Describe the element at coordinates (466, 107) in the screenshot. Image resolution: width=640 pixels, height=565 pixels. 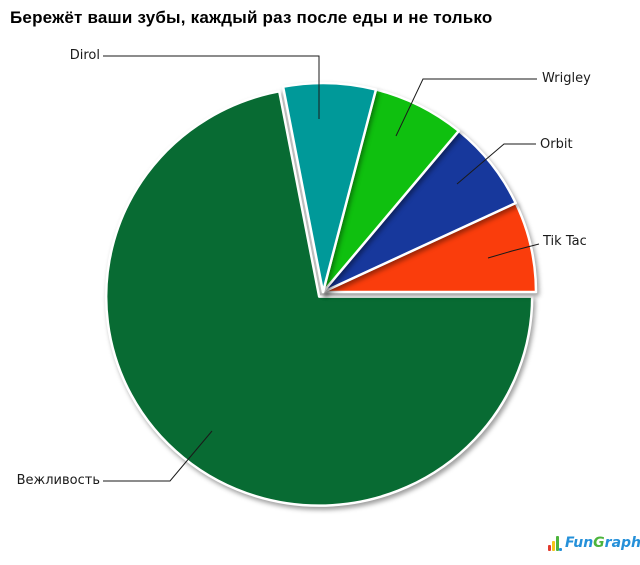
I see `wrigley-callout-line` at that location.